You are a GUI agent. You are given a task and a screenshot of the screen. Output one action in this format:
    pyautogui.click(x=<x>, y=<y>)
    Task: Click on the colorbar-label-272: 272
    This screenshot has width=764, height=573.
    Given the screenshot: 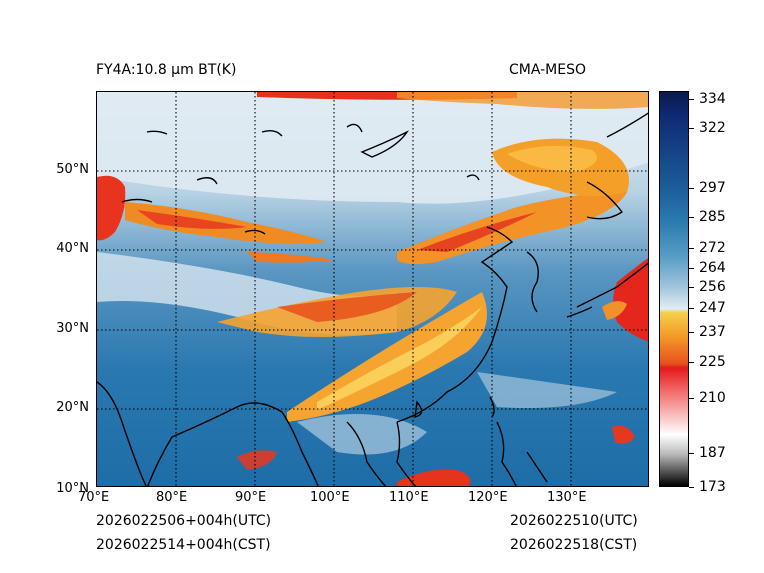 What is the action you would take?
    pyautogui.click(x=712, y=248)
    